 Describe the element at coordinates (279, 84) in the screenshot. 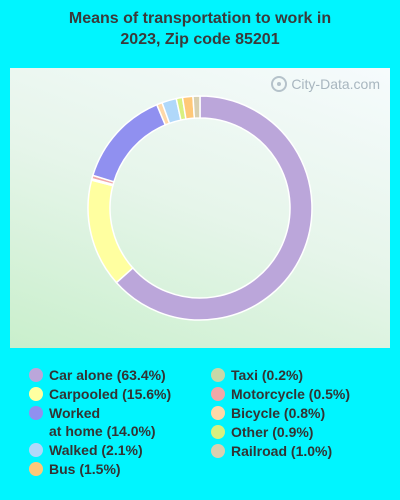

I see `city-data-logo-icon` at that location.